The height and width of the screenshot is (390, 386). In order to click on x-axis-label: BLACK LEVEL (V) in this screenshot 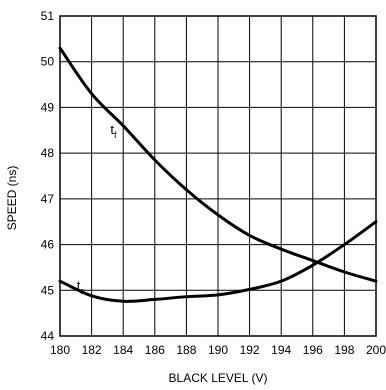, I will do `click(218, 378)`.